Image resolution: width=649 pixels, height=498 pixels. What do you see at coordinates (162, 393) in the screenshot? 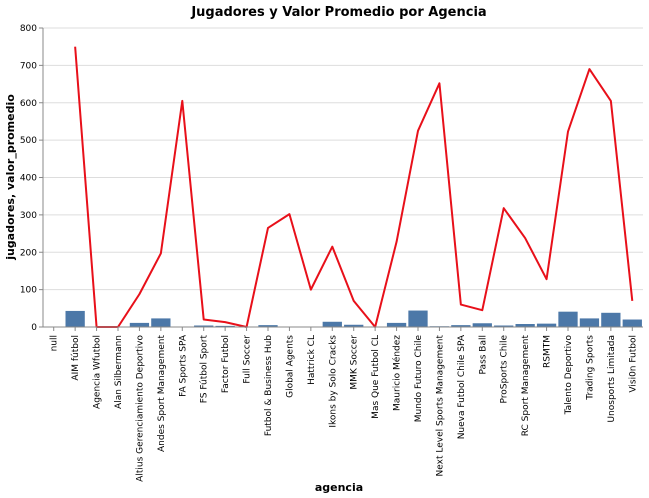
I see `x-tick-label: Andes Sport Management` at bounding box center [162, 393].